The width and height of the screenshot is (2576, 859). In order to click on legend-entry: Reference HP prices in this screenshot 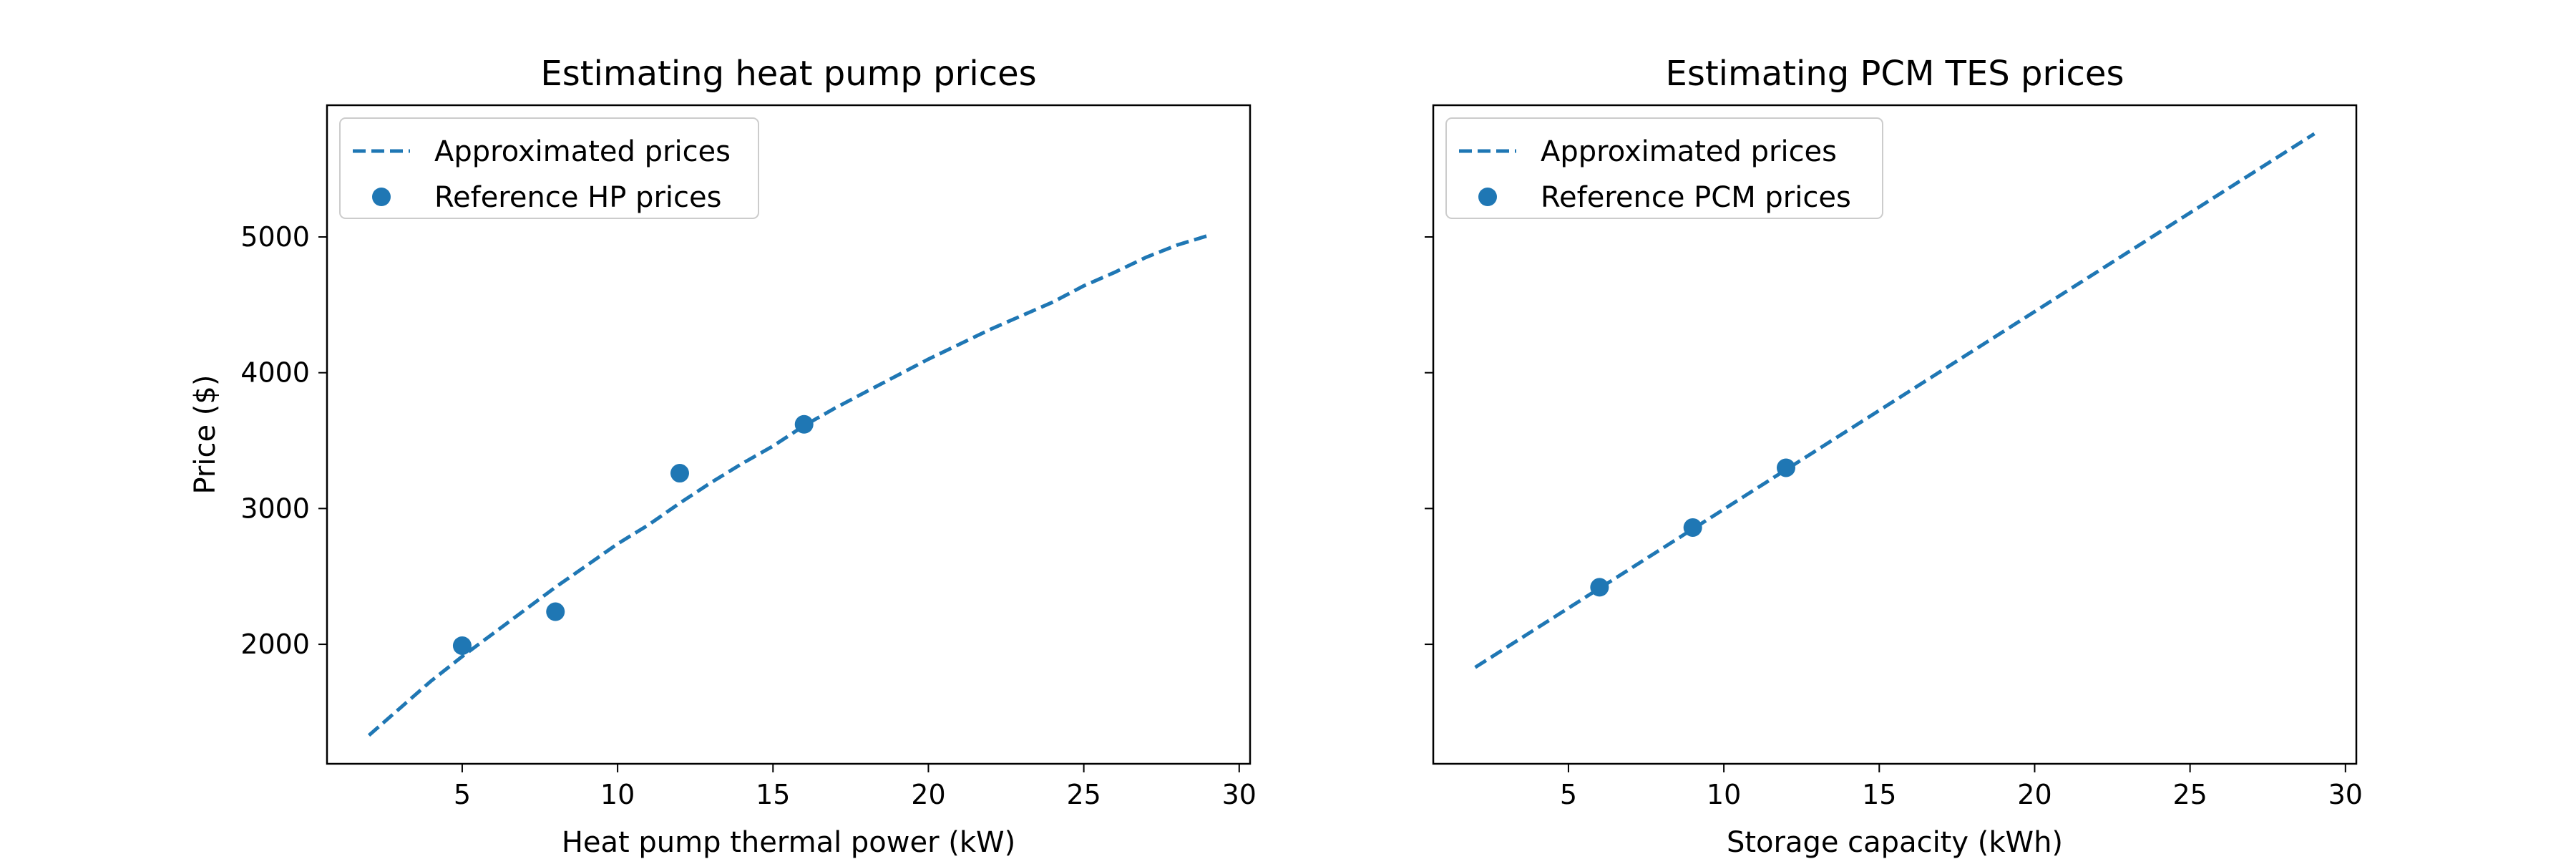, I will do `click(577, 197)`.